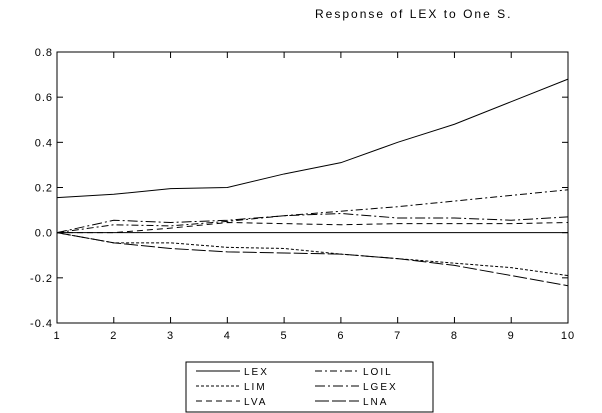 This screenshot has width=602, height=413. What do you see at coordinates (313, 228) in the screenshot?
I see `series-line-lva` at bounding box center [313, 228].